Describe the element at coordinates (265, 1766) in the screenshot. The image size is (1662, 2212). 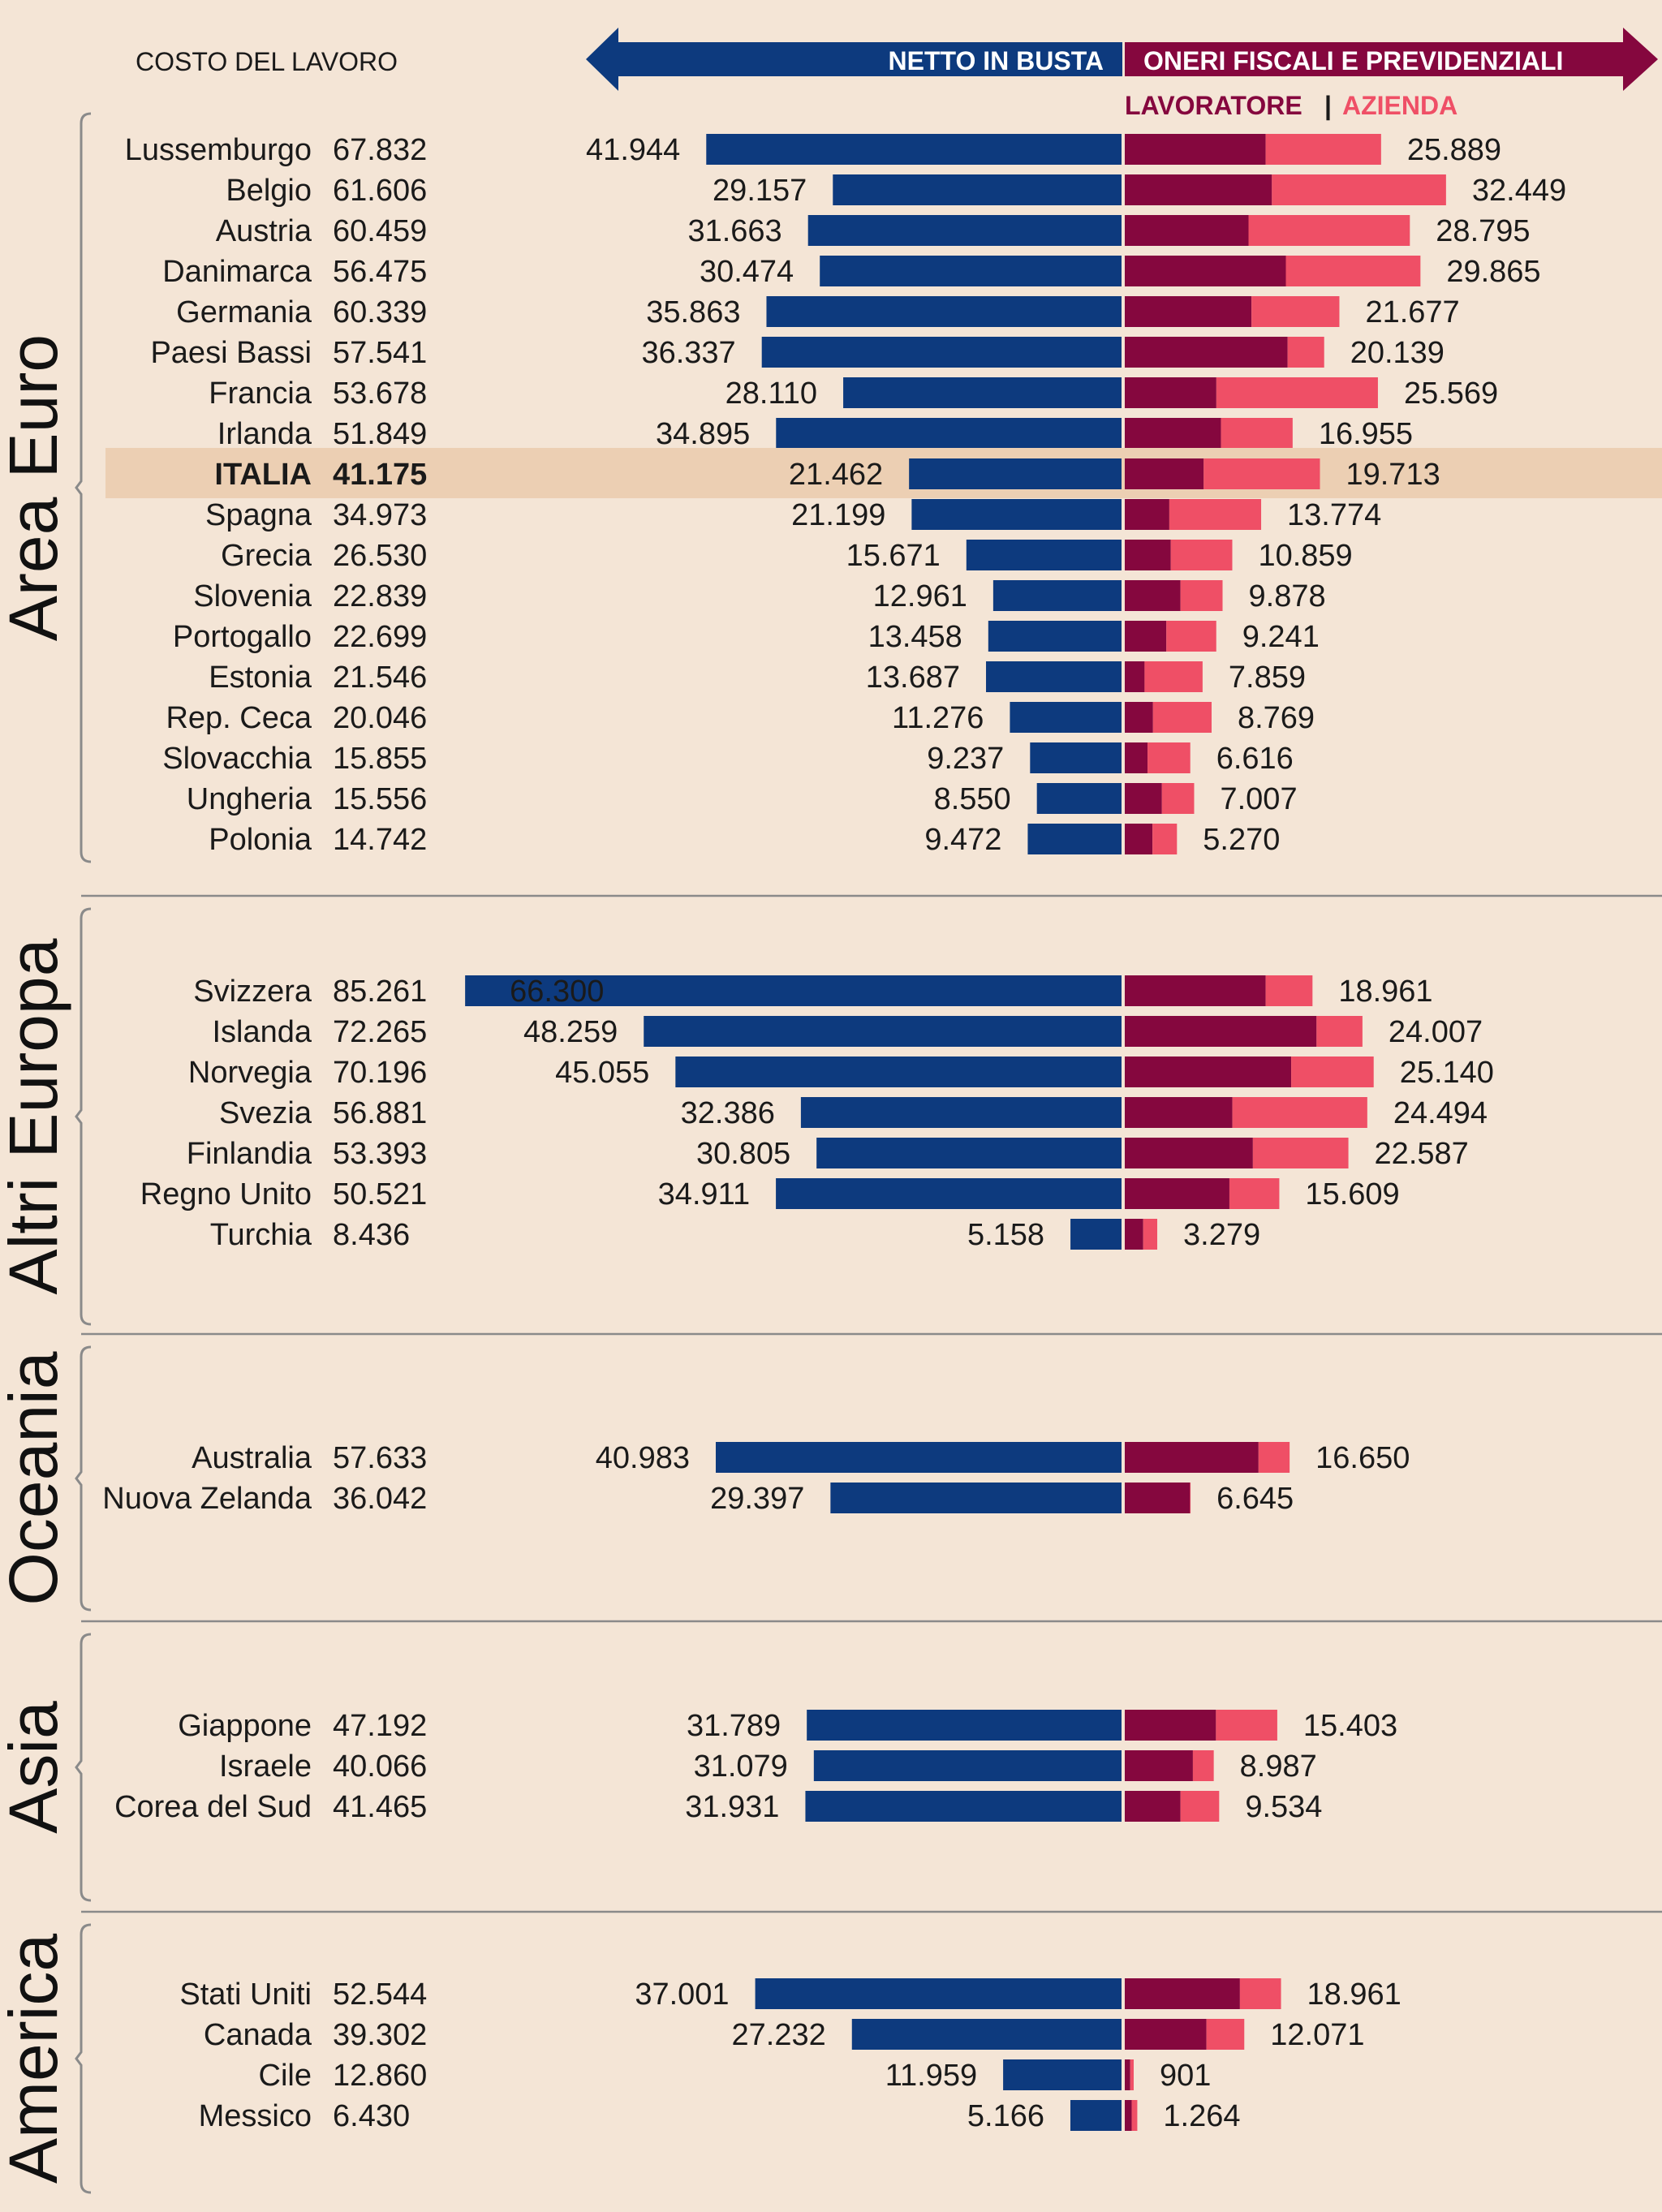
I see `country-label: Israele` at that location.